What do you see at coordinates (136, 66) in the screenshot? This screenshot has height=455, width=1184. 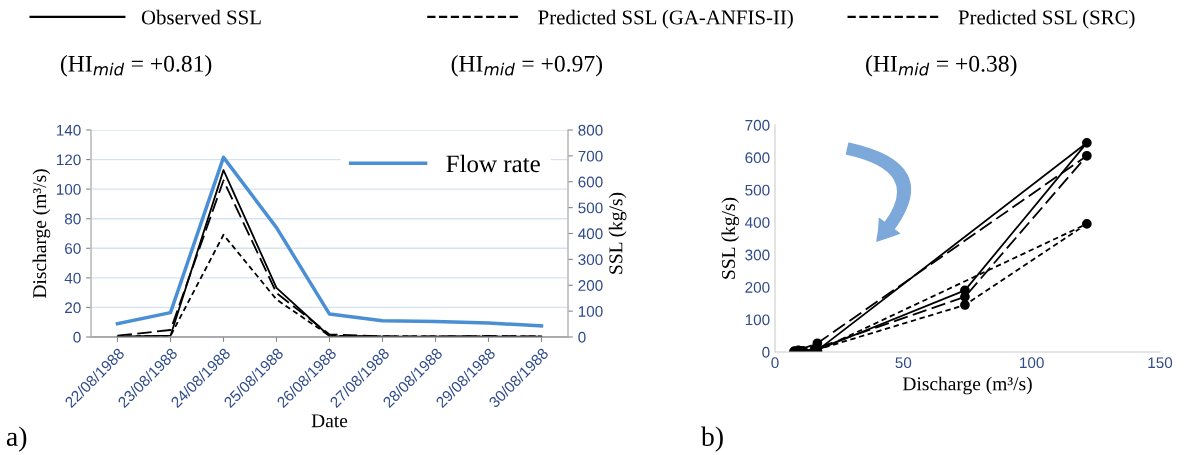 I see `text: (HI$_{mid}$ = +0.81)` at bounding box center [136, 66].